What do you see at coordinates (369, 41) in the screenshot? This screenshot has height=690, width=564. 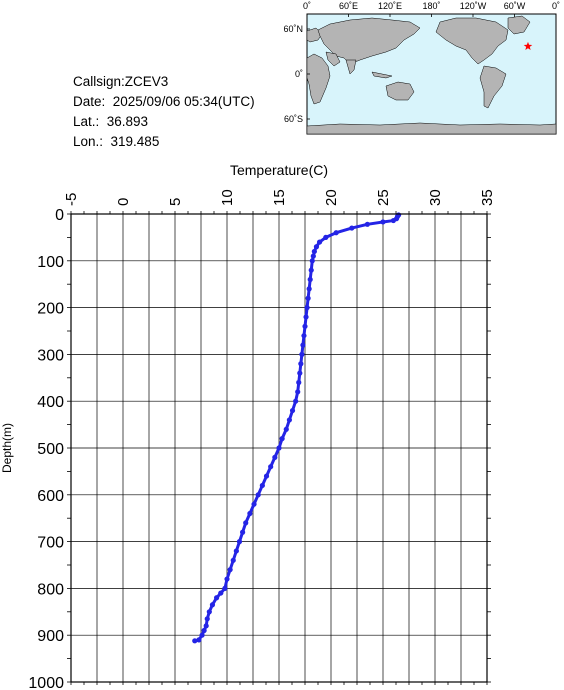 I see `asia-landmass` at bounding box center [369, 41].